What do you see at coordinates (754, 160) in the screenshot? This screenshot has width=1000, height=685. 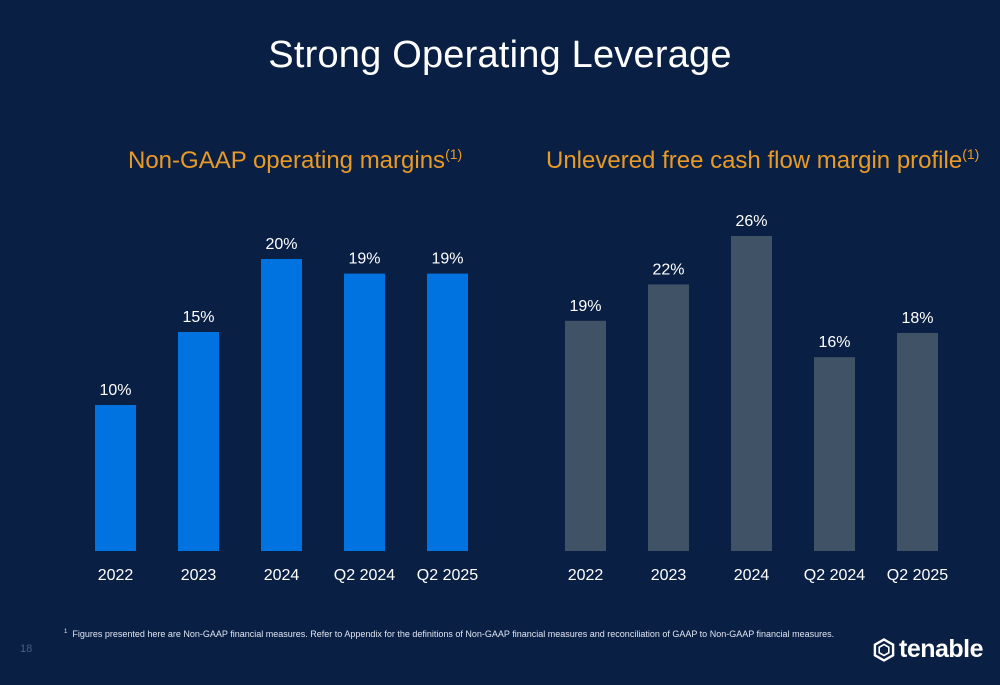 I see `chart2-title-text: Unlevered free cash flow margin profile` at bounding box center [754, 160].